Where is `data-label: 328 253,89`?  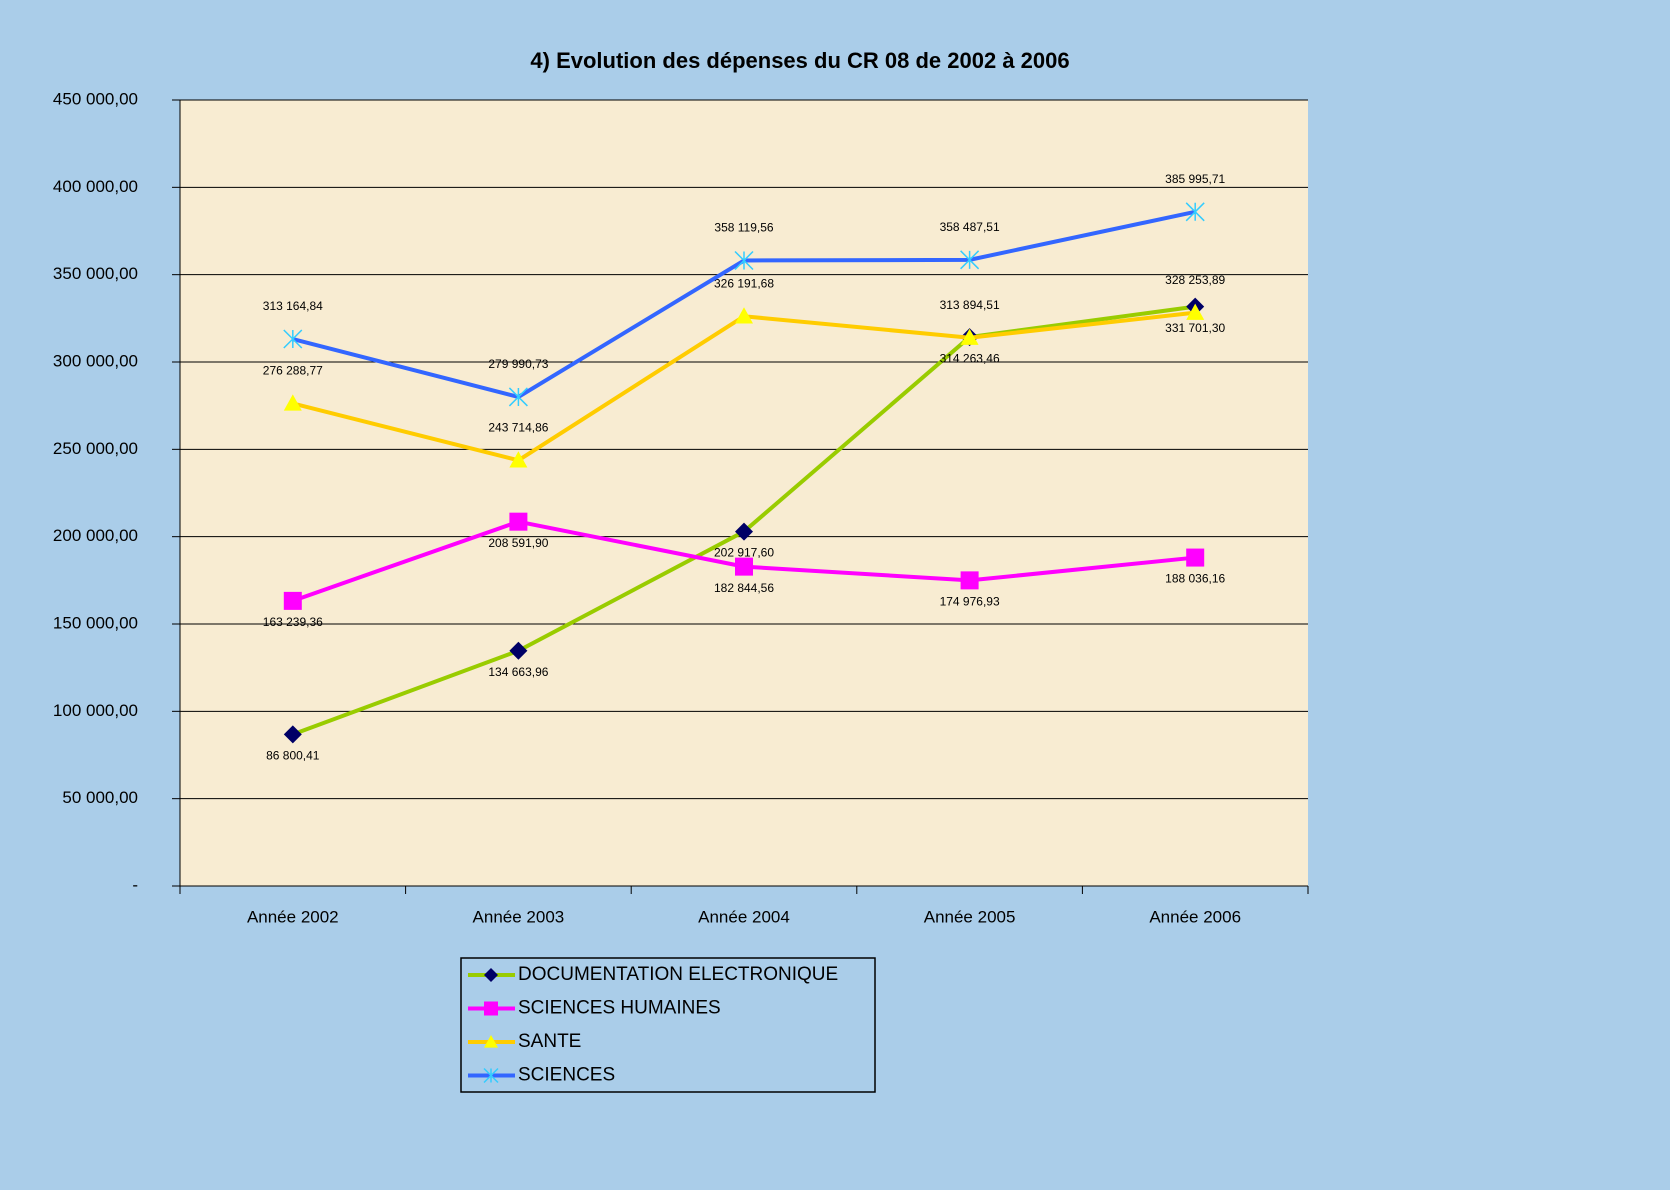 data-label: 328 253,89 is located at coordinates (1195, 280).